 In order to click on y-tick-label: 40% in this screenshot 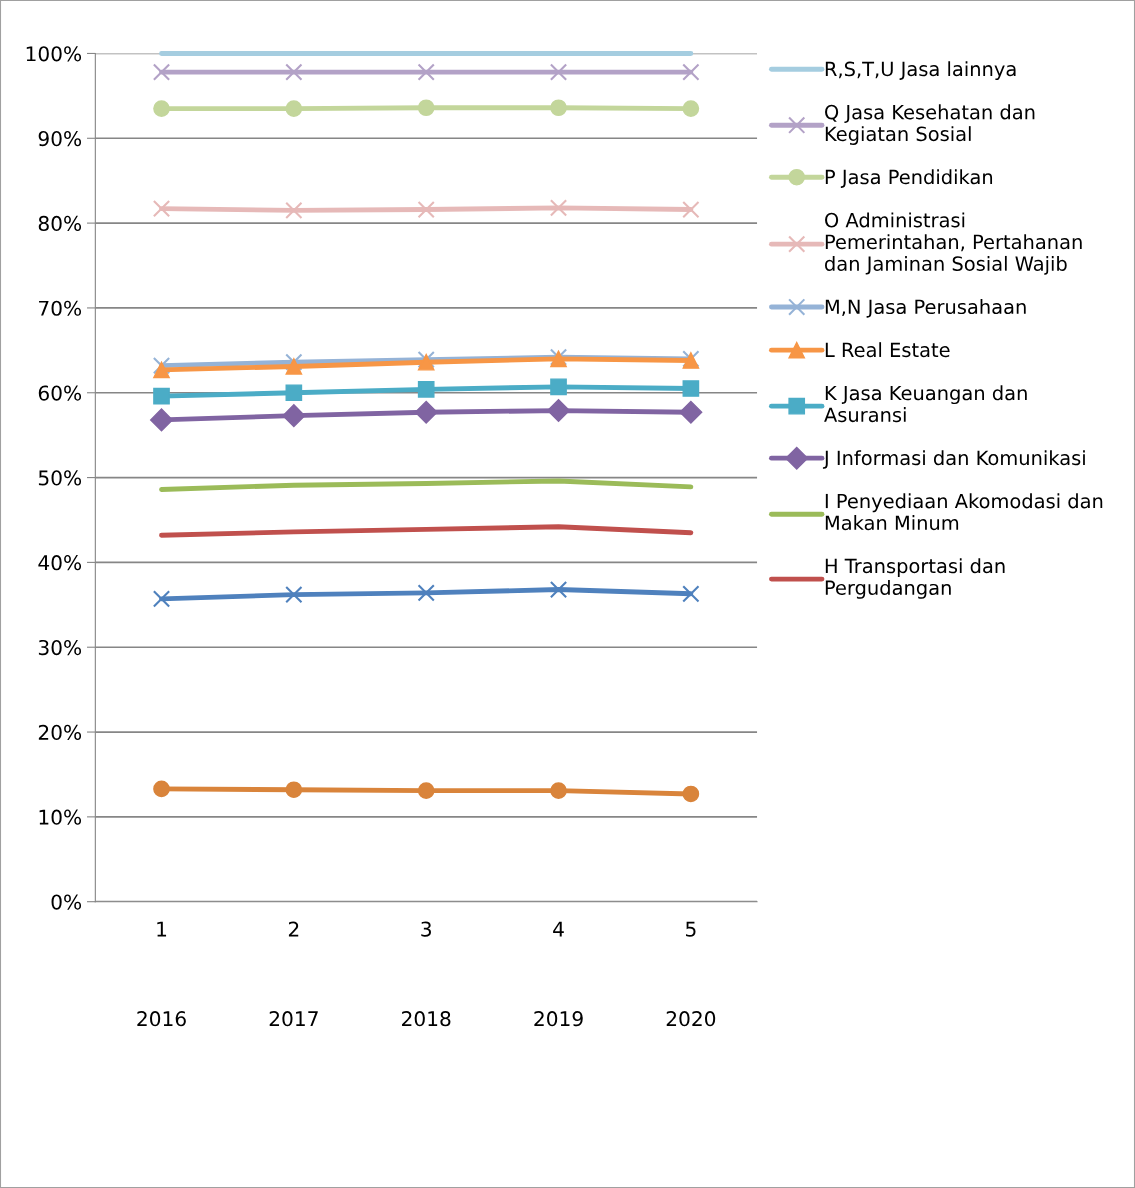, I will do `click(60, 563)`.